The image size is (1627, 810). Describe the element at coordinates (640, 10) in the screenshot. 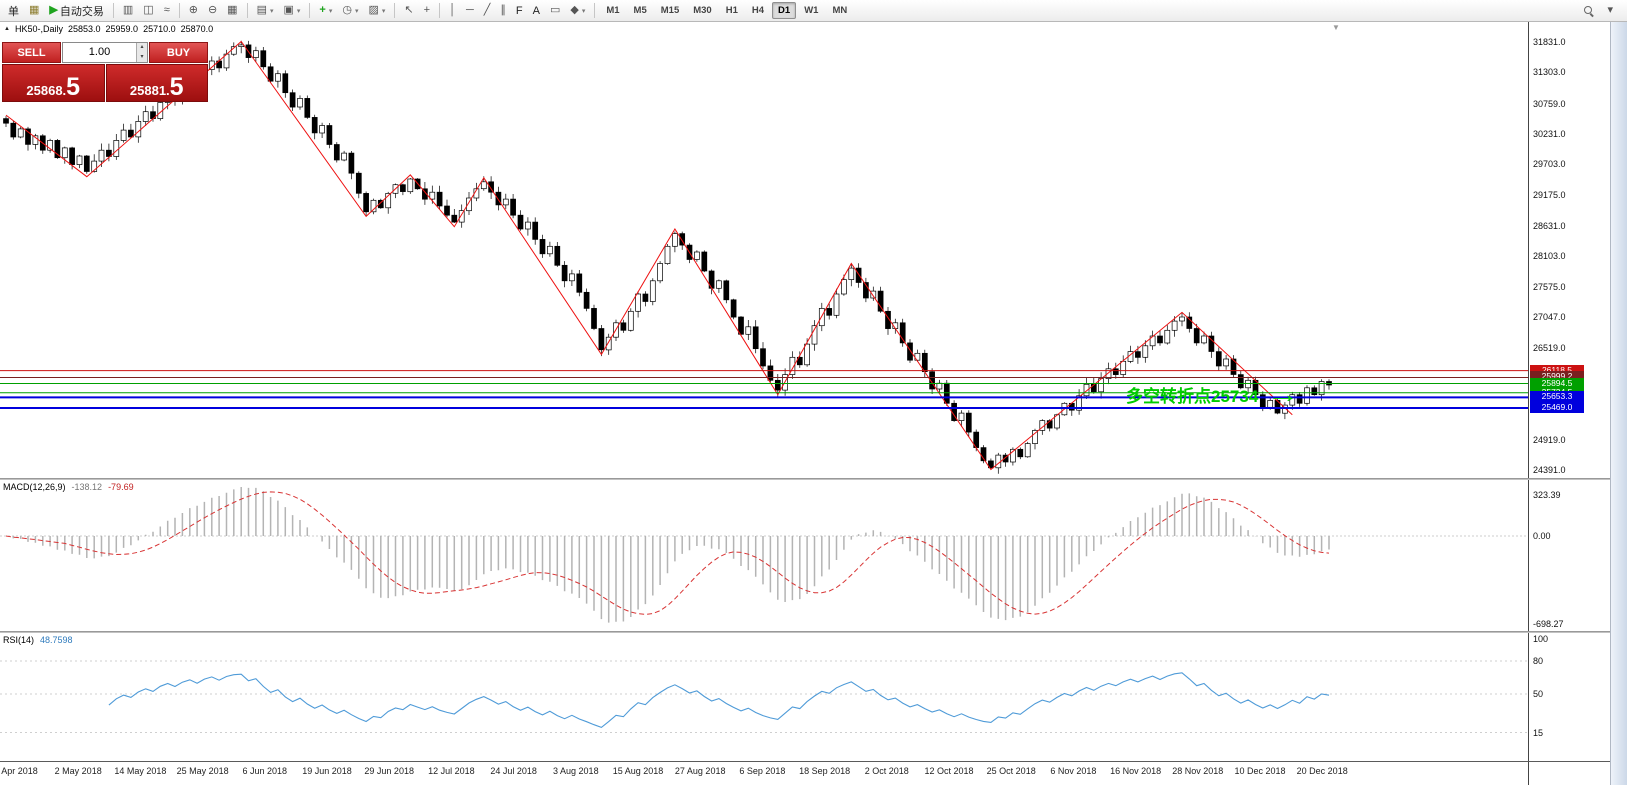

I see `timeframe-m5-button: M5` at that location.